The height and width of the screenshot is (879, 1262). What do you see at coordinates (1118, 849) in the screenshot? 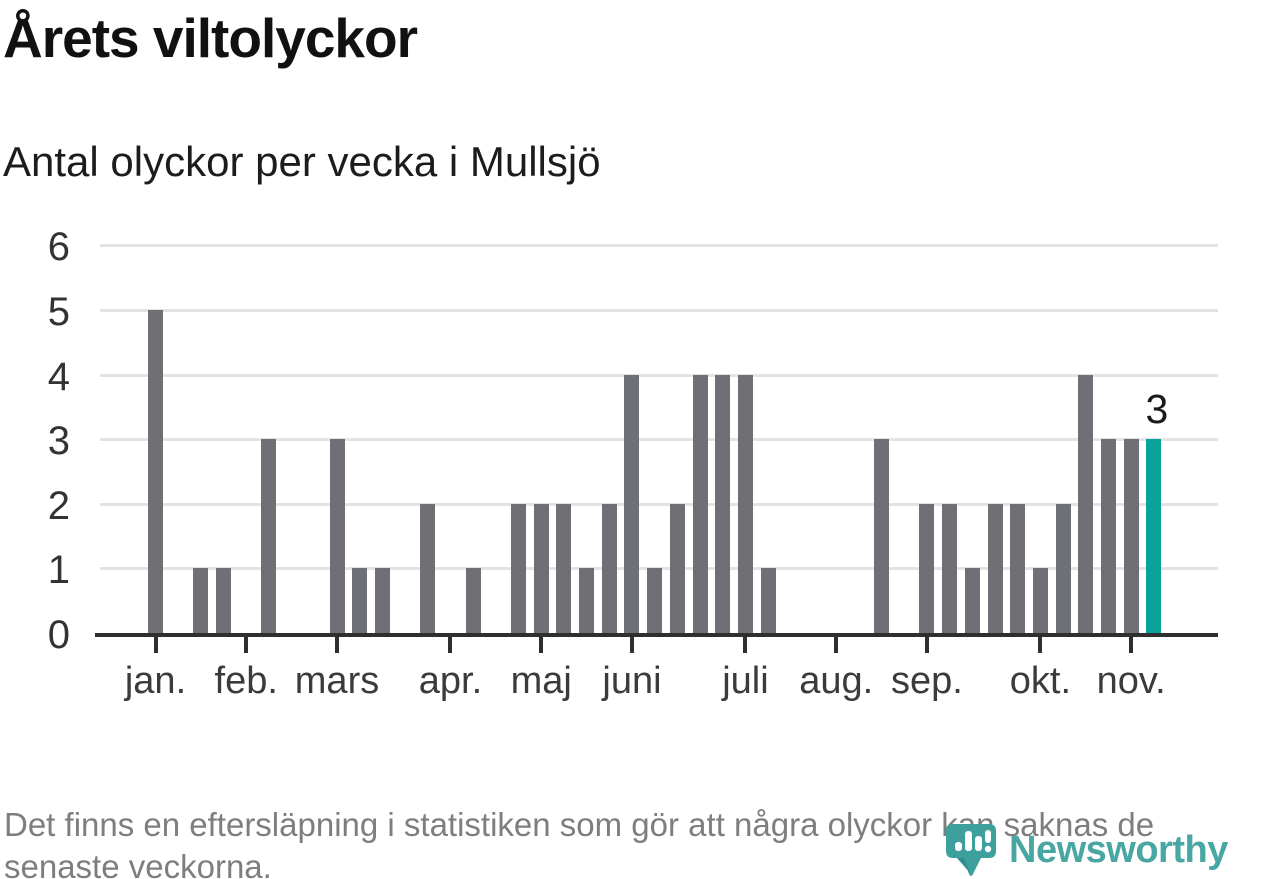
I see `newsworthy-wordmark: Newsworthy` at bounding box center [1118, 849].